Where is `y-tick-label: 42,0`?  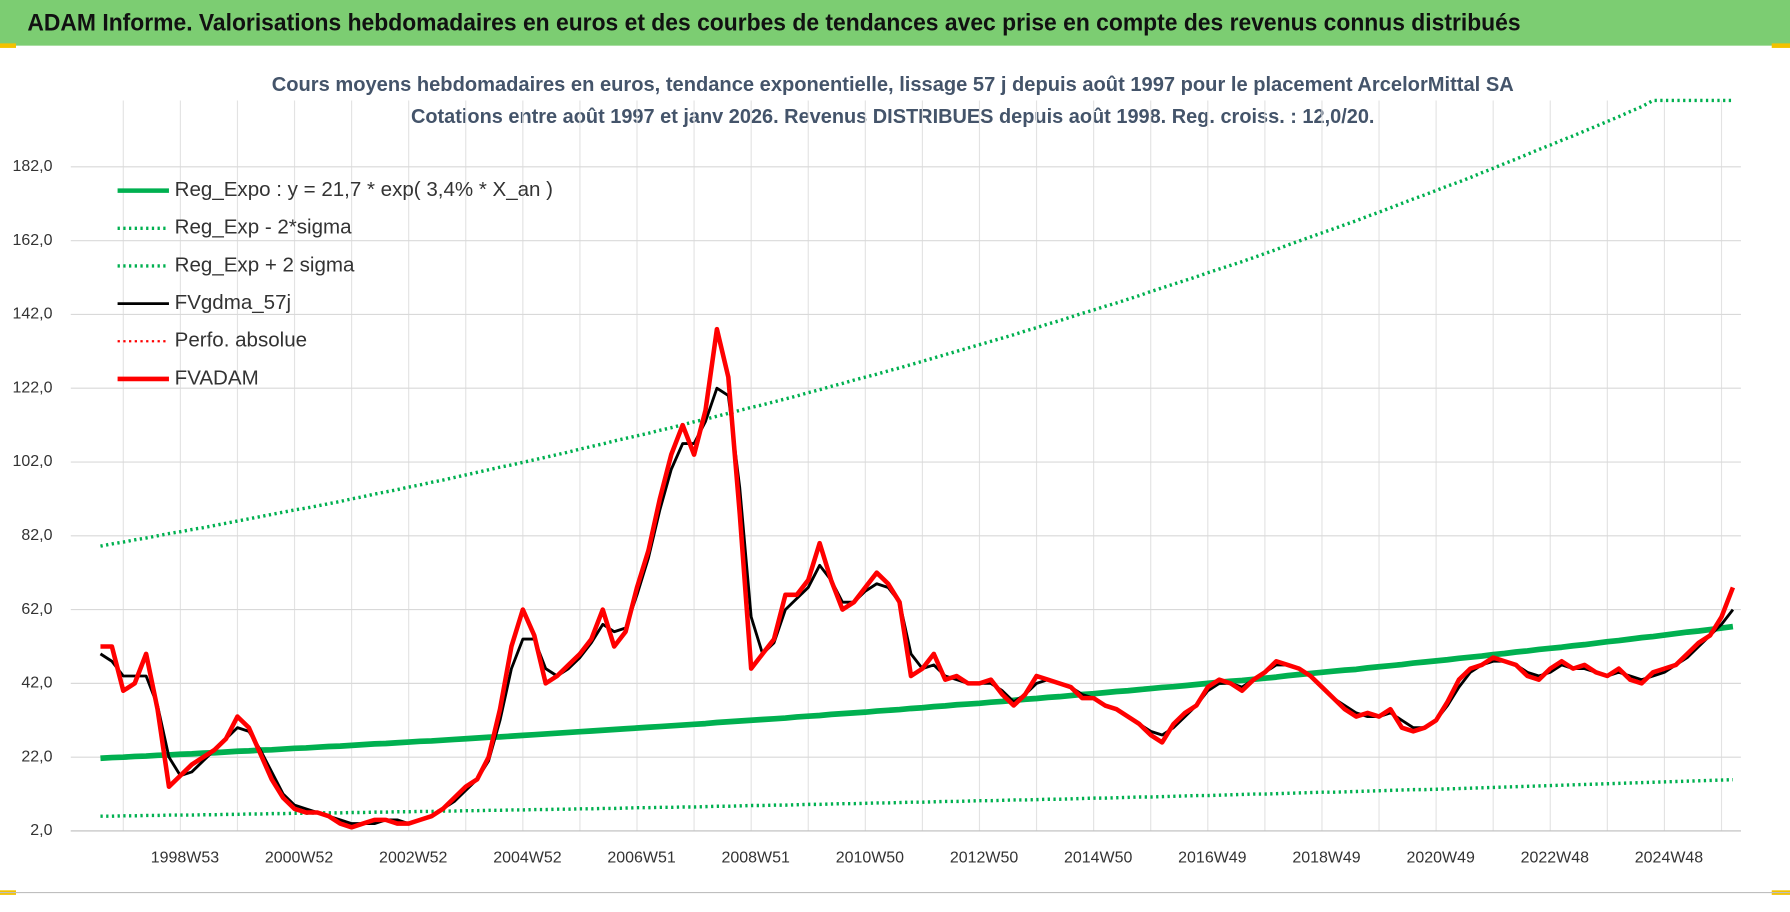 y-tick-label: 42,0 is located at coordinates (36, 683).